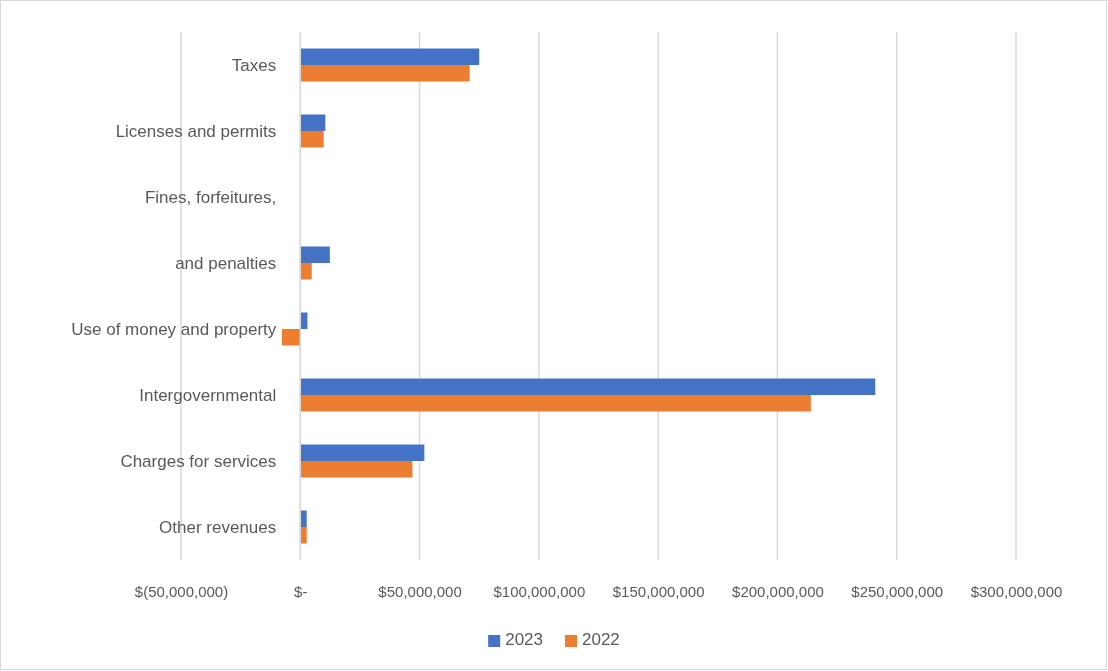  Describe the element at coordinates (174, 329) in the screenshot. I see `y-tick-label: Use of money and property` at that location.